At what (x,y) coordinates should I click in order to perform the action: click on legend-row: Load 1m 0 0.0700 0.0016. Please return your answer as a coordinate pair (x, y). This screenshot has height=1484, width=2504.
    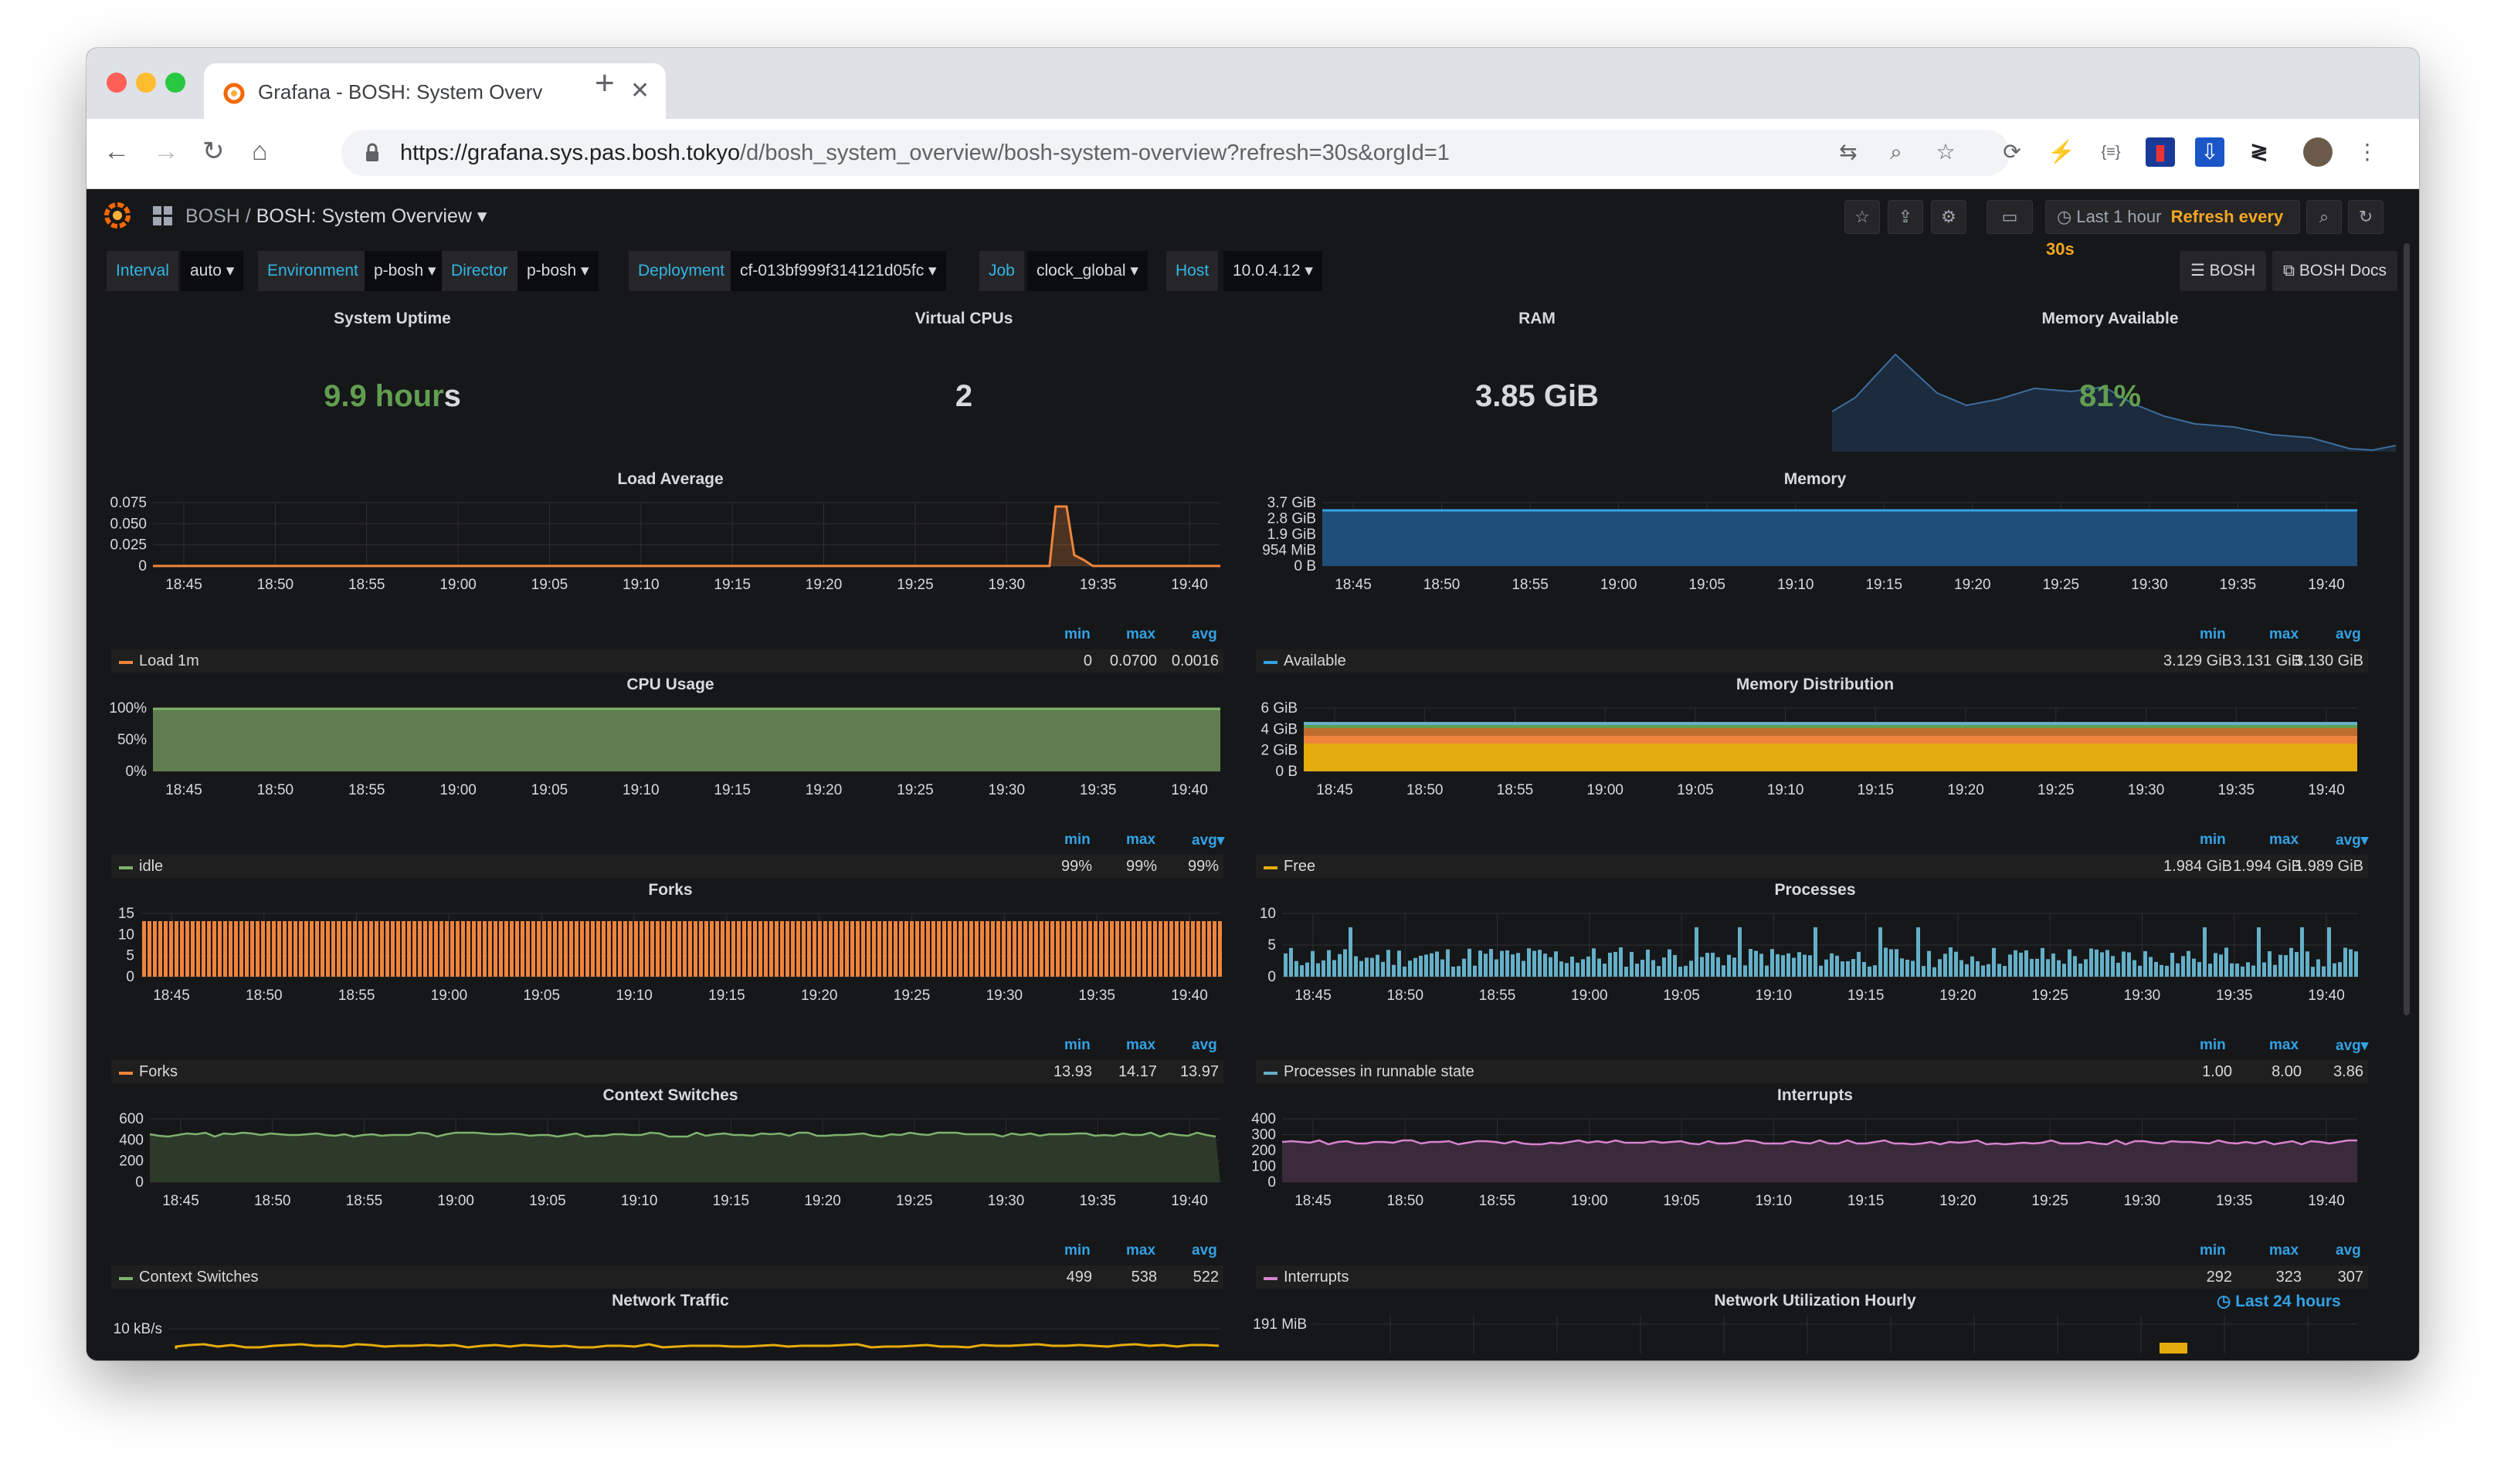
    Looking at the image, I should click on (667, 661).